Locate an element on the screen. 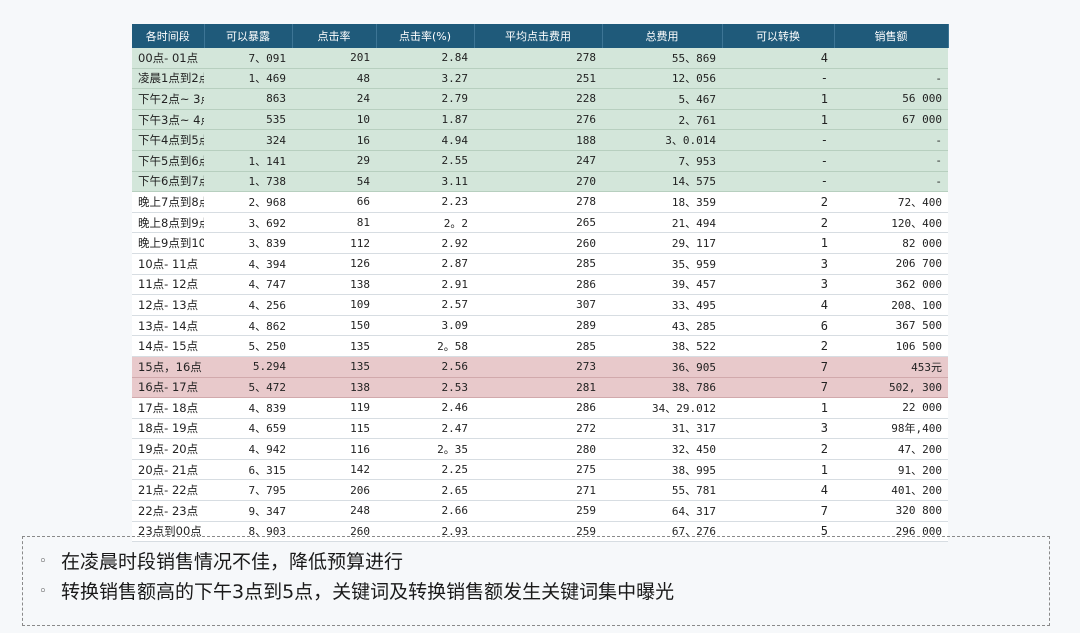 The image size is (1080, 633). cell-ctr: 2.53 is located at coordinates (425, 388).